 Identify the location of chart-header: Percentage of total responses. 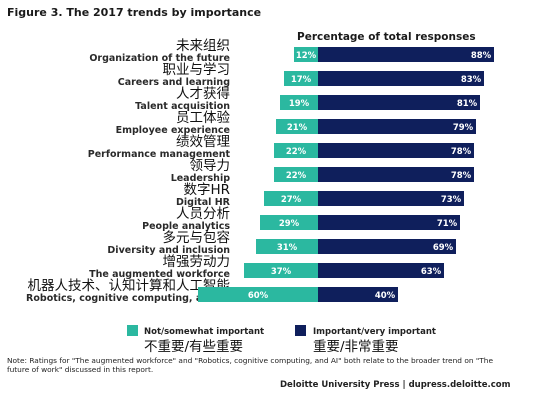
(386, 37).